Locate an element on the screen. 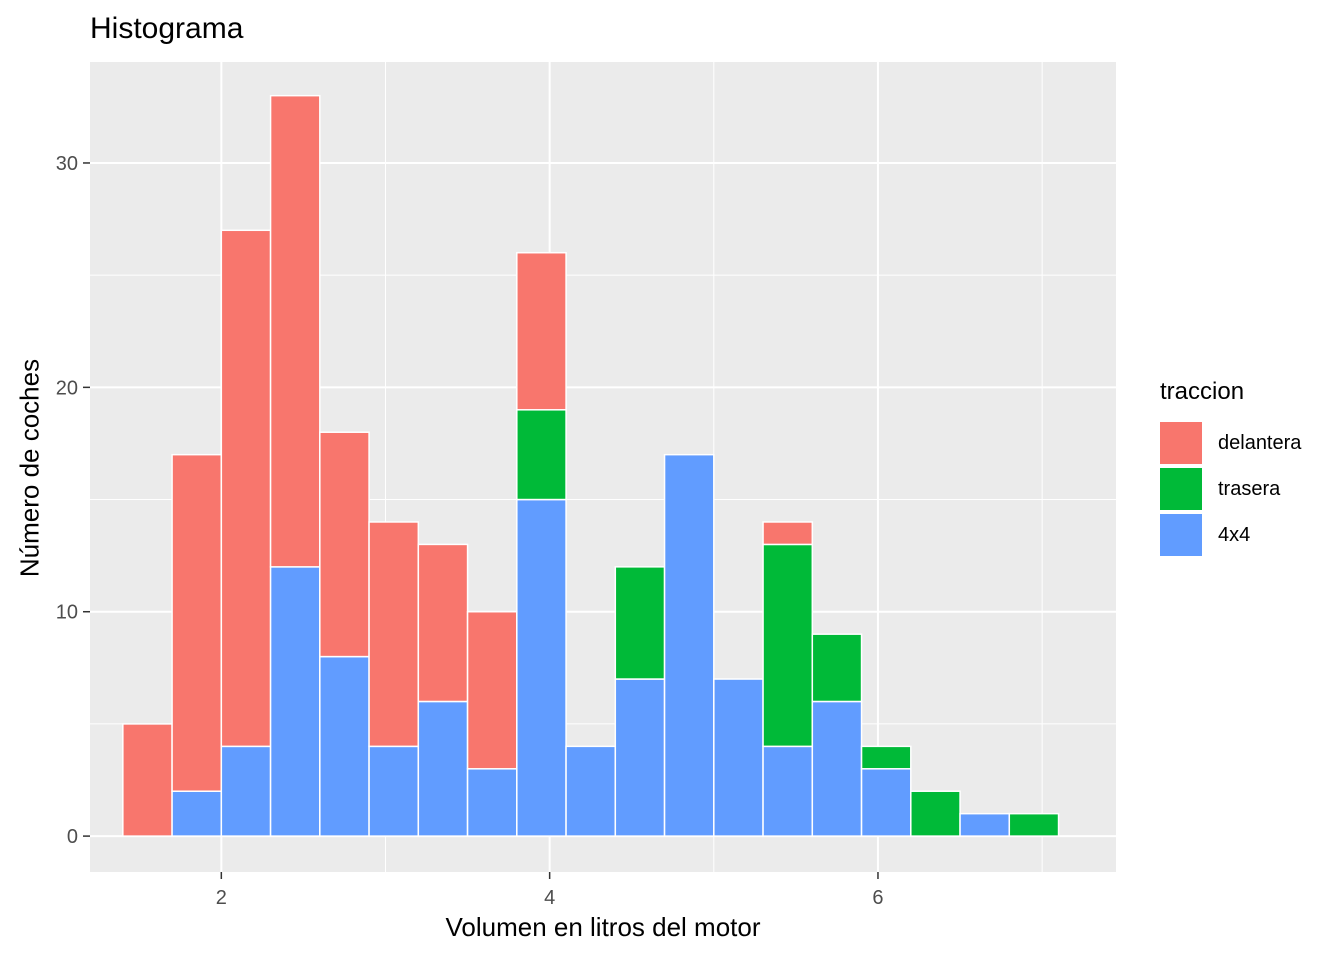 This screenshot has height=960, width=1344. legend-key-trasera is located at coordinates (1181, 489).